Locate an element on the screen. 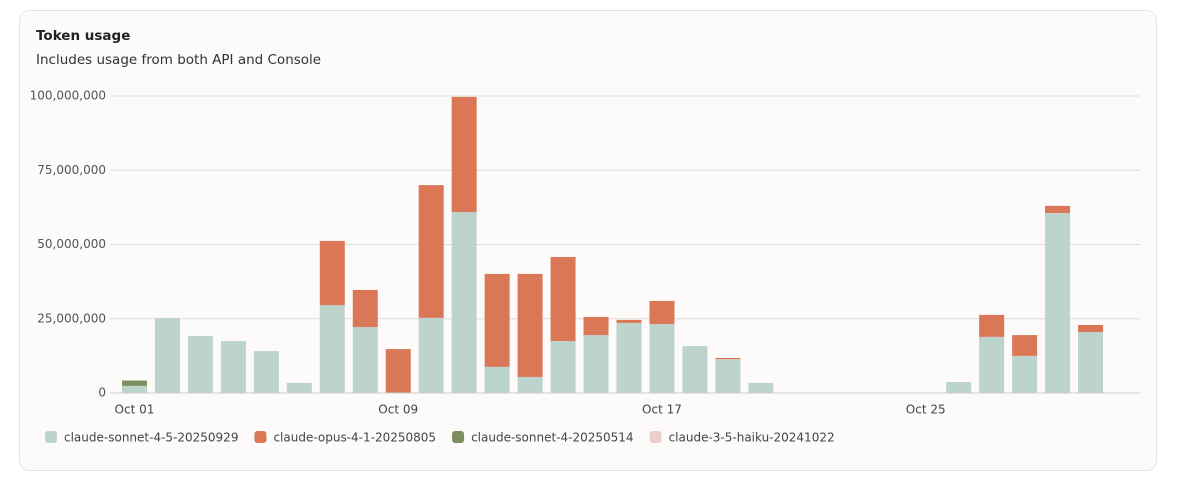 The width and height of the screenshot is (1190, 482). y-tick-label: 50,000,000 is located at coordinates (71, 244).